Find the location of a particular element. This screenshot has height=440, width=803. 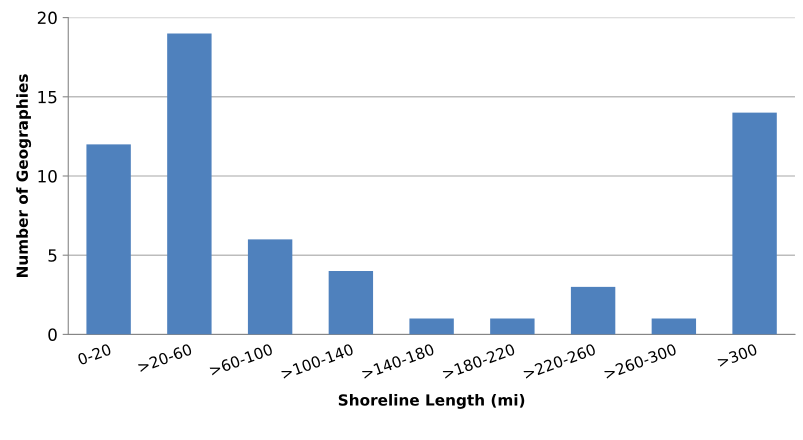

y-tick-label: 10 is located at coordinates (47, 176).